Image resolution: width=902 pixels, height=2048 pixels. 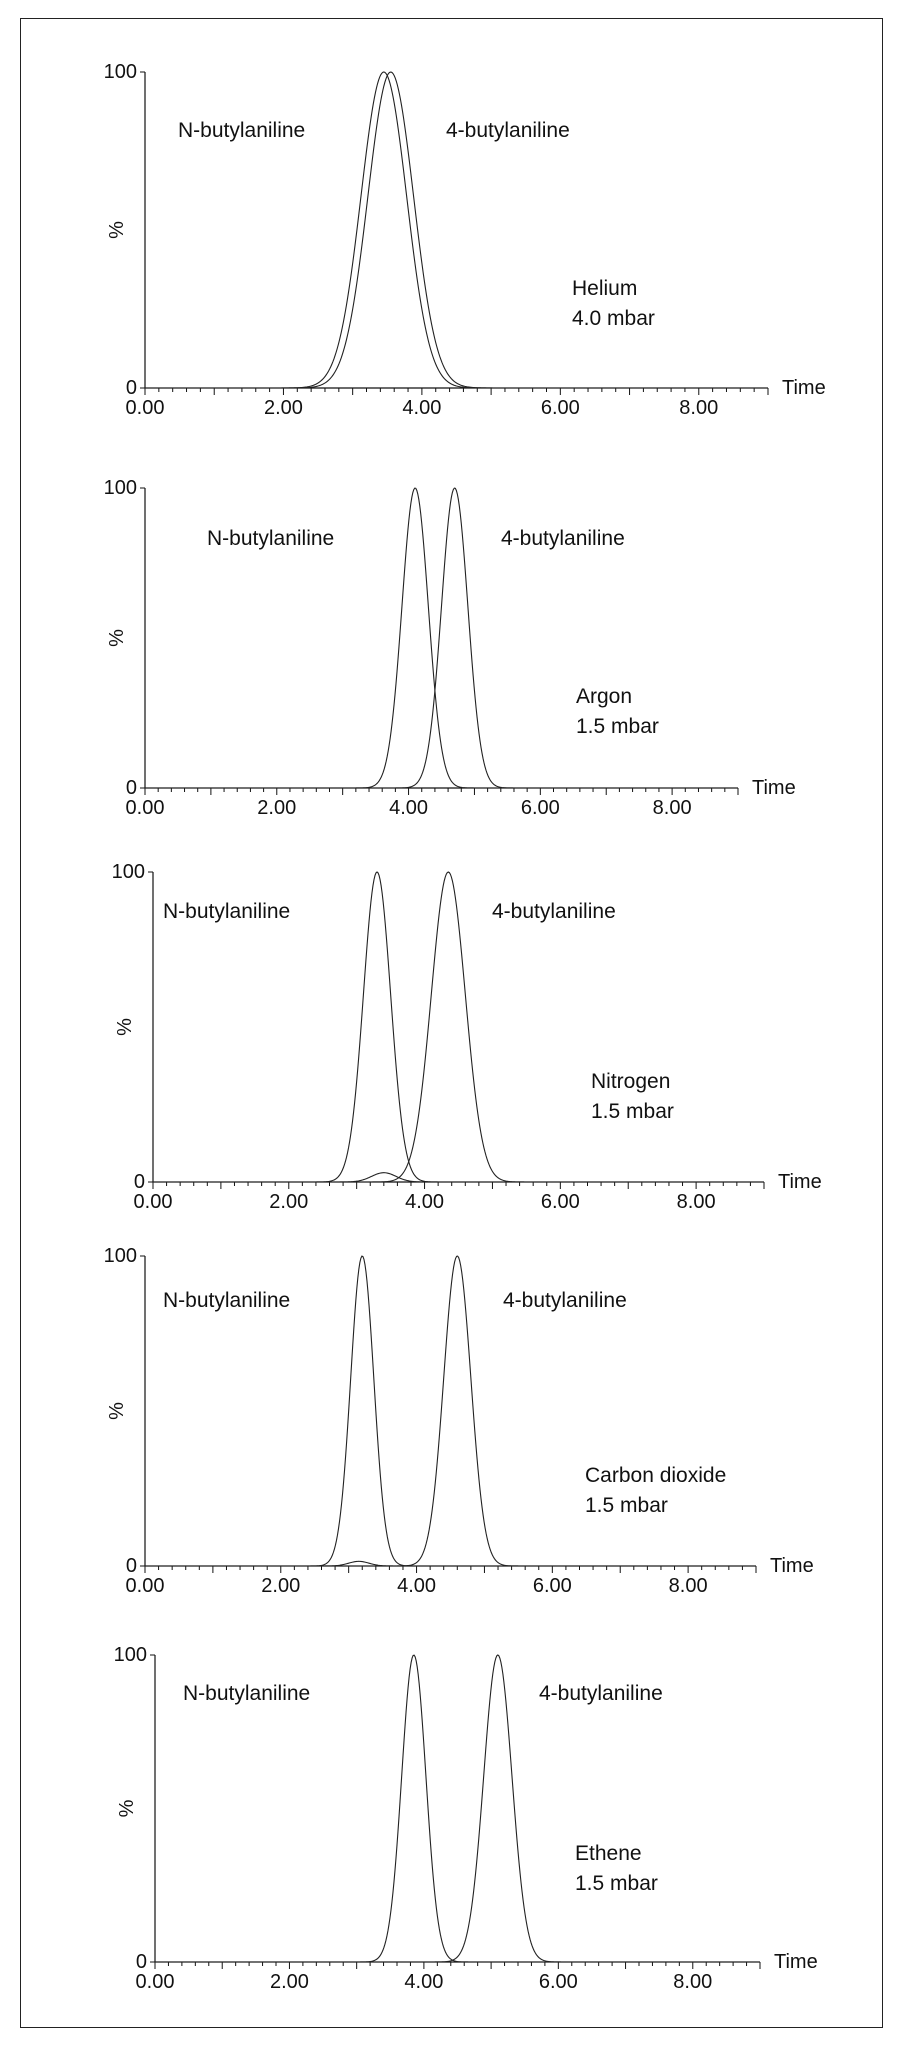 I want to click on collision-gas-label: Helium, so click(x=604, y=288).